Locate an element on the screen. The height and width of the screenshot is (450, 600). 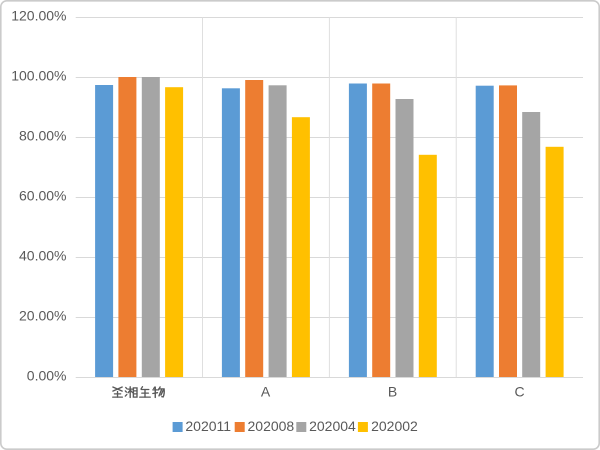
svg-text: 100.00% is located at coordinates (38, 76).